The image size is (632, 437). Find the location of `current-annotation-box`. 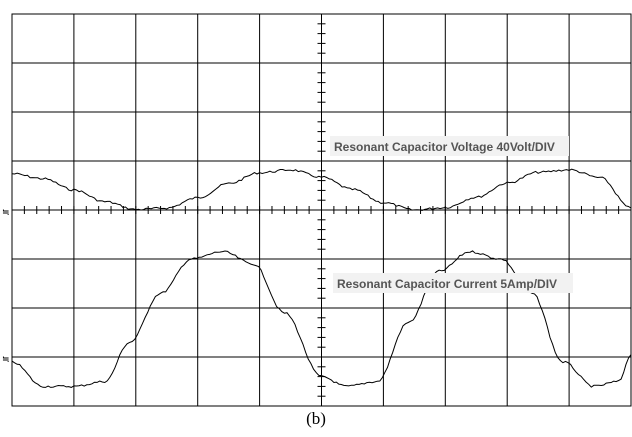

current-annotation-box is located at coordinates (453, 283).